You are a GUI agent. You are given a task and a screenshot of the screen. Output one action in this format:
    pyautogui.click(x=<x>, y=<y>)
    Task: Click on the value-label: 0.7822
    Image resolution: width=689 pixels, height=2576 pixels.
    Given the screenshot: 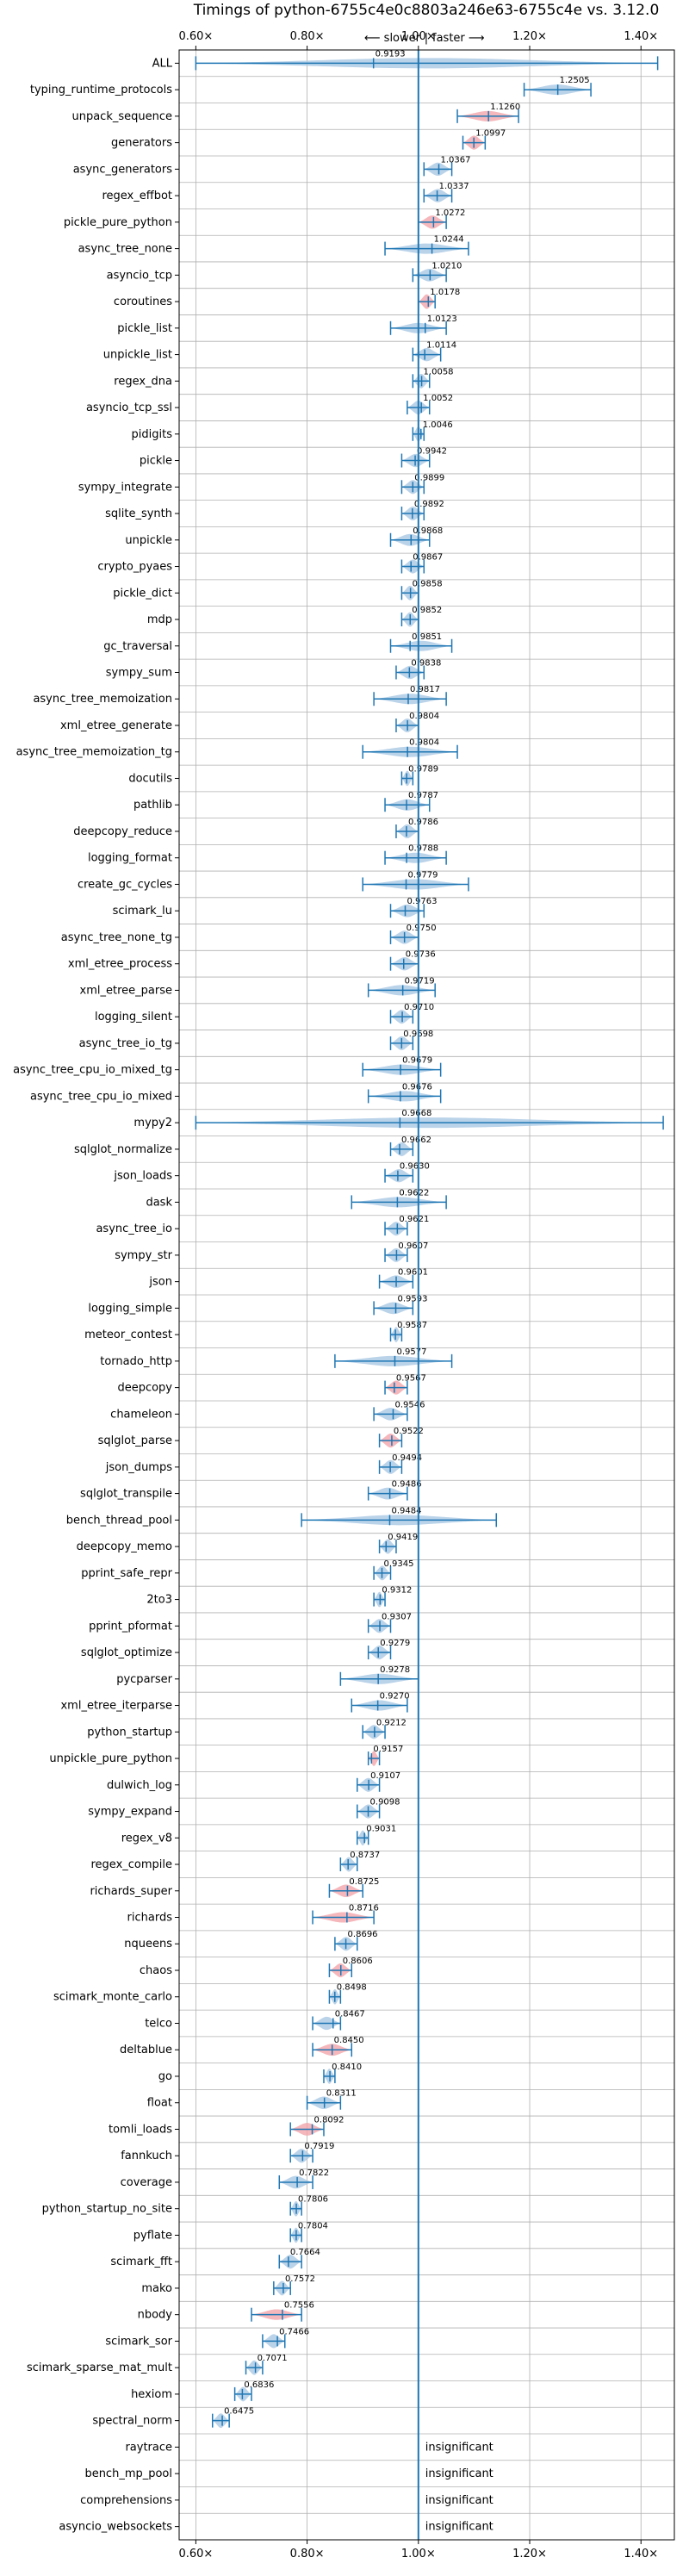 What is the action you would take?
    pyautogui.click(x=314, y=2173)
    